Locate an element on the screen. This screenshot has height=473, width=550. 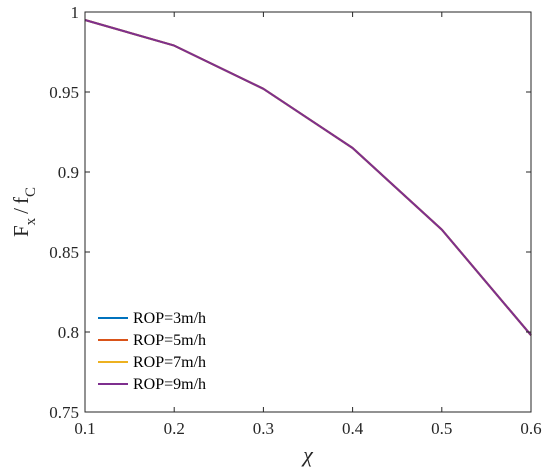
x-tick-label: 0.2 is located at coordinates (174, 428).